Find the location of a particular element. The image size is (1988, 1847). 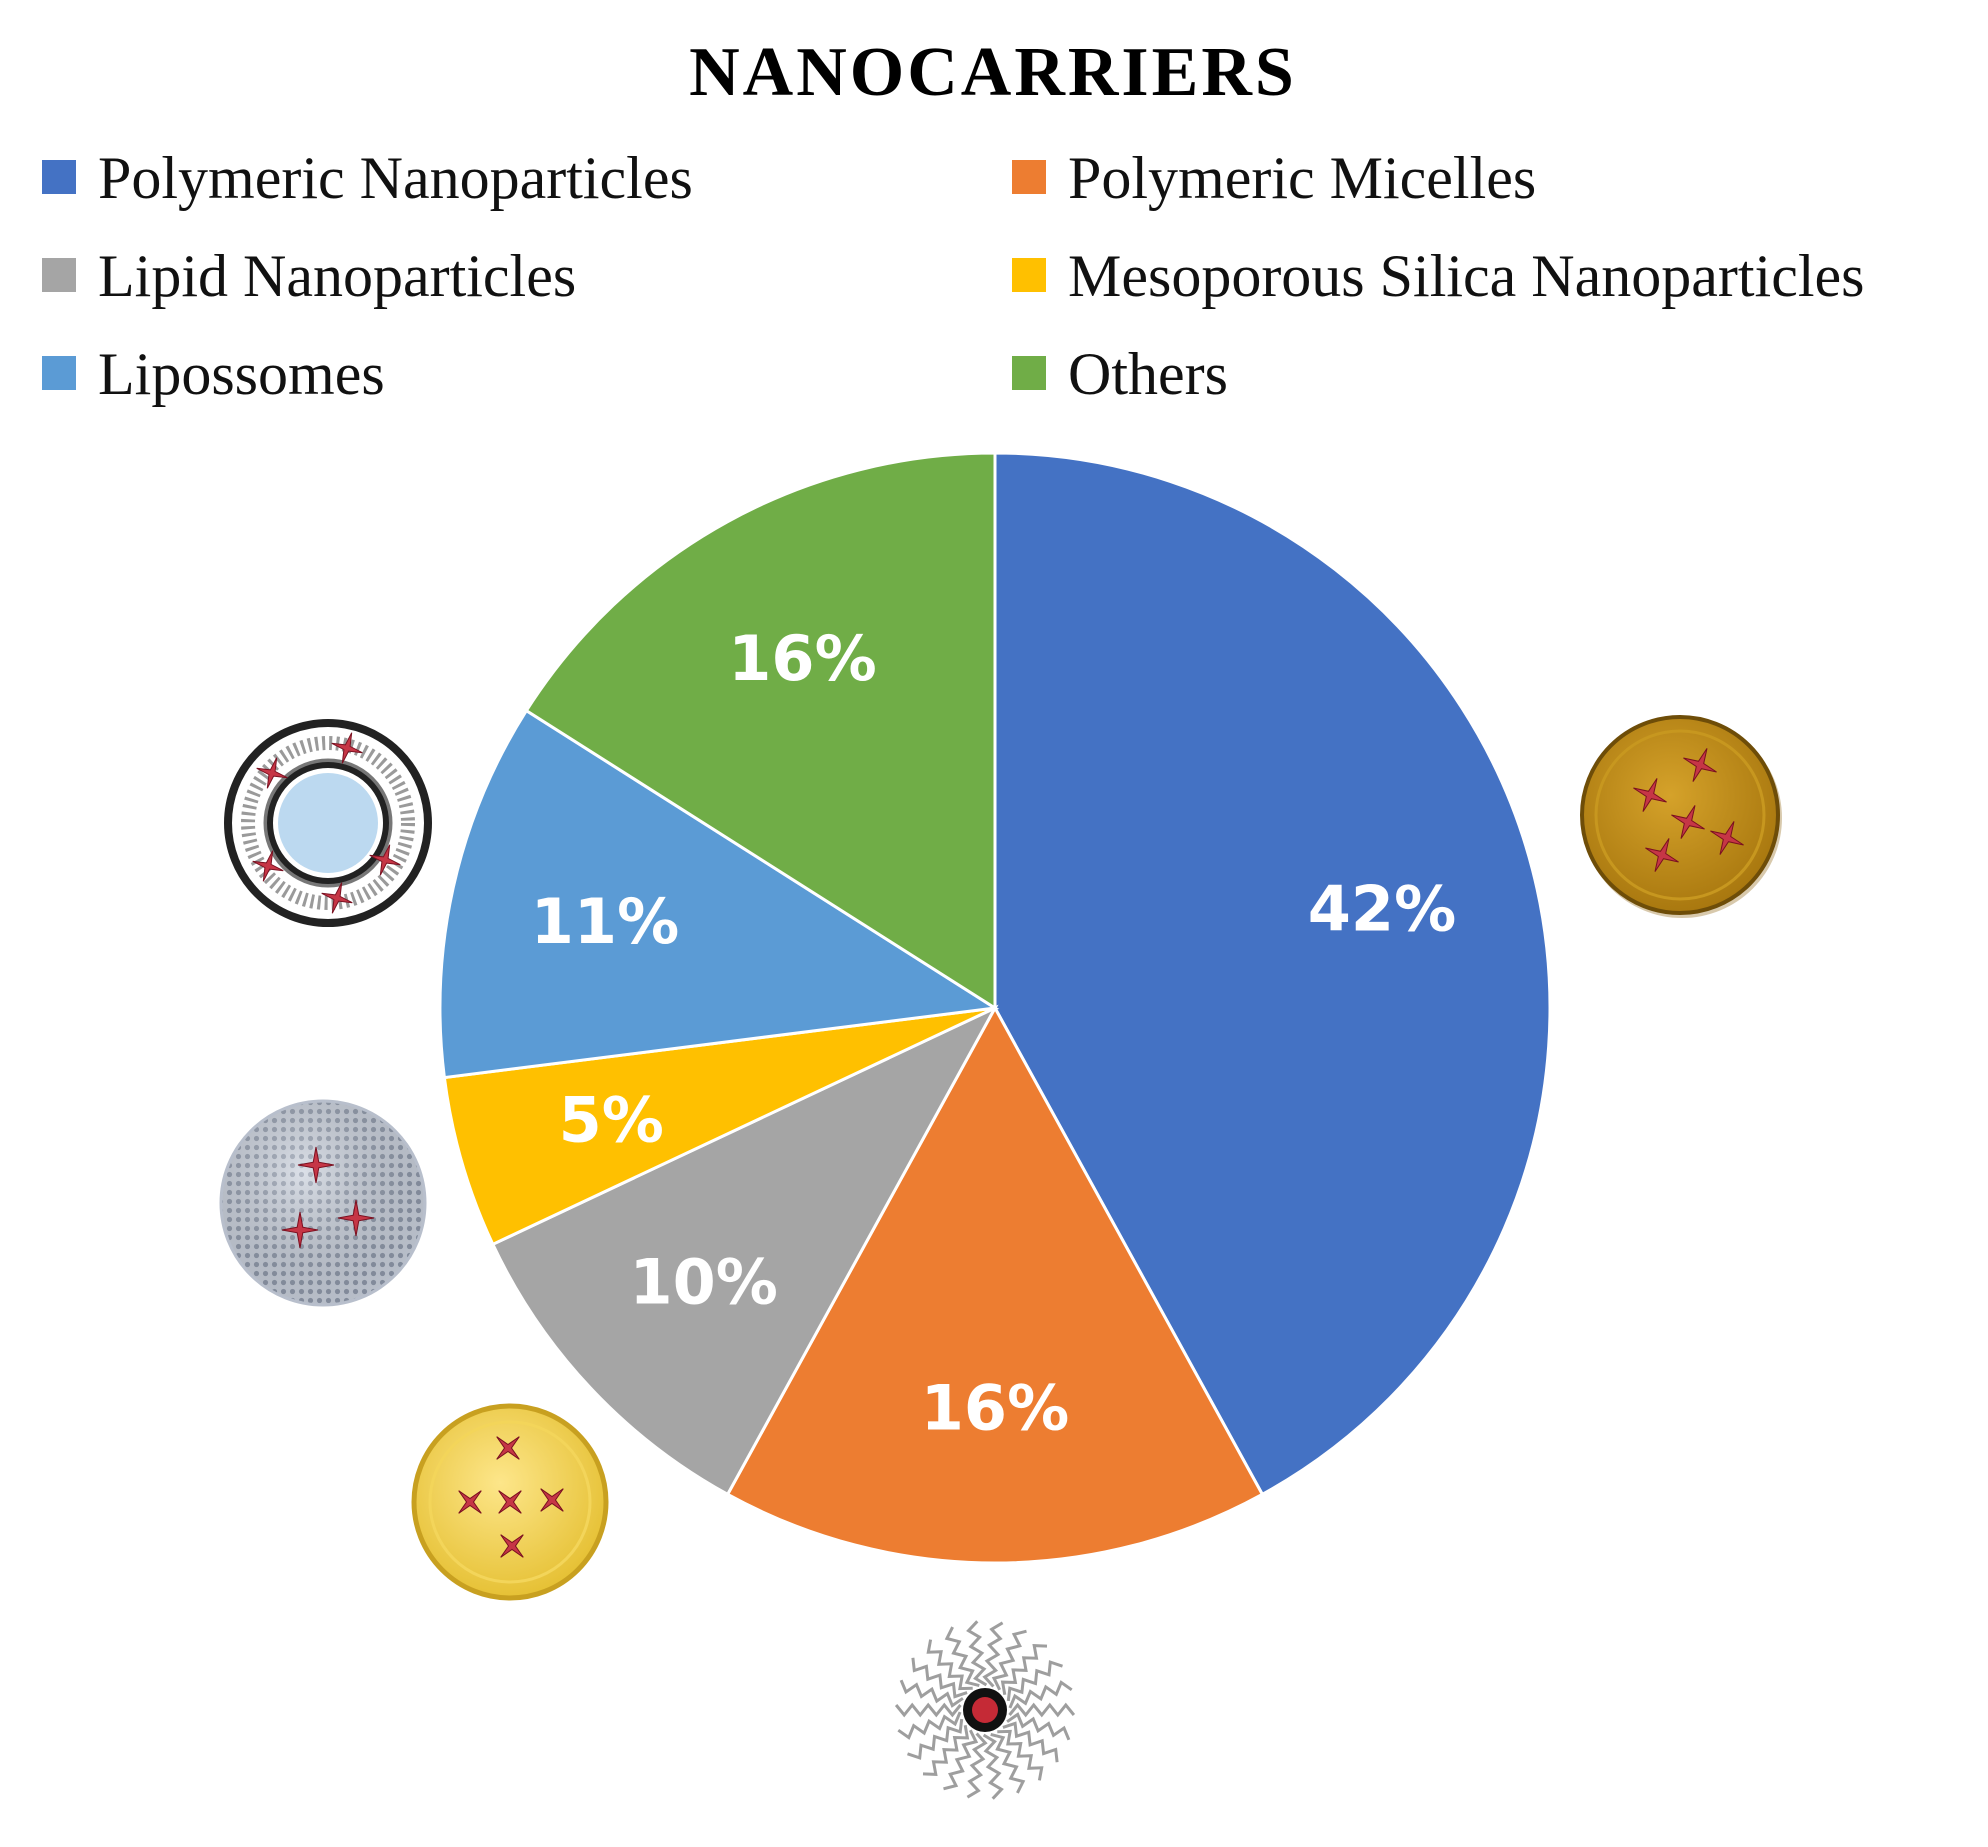

pie-slice-others is located at coordinates (760, 731).